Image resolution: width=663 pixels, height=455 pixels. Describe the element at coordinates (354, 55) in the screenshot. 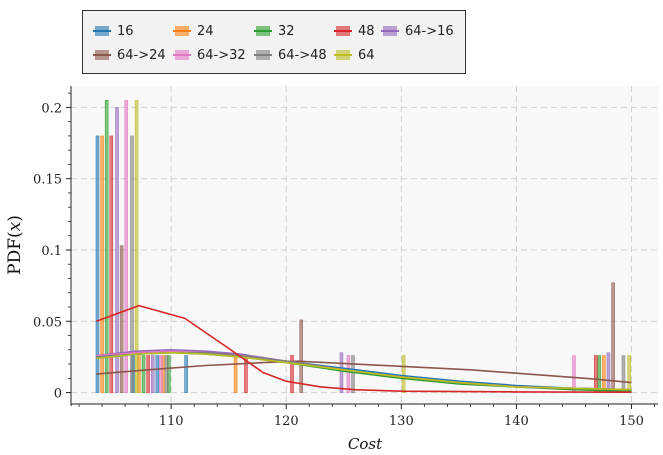

I see `legend-item: 64` at that location.